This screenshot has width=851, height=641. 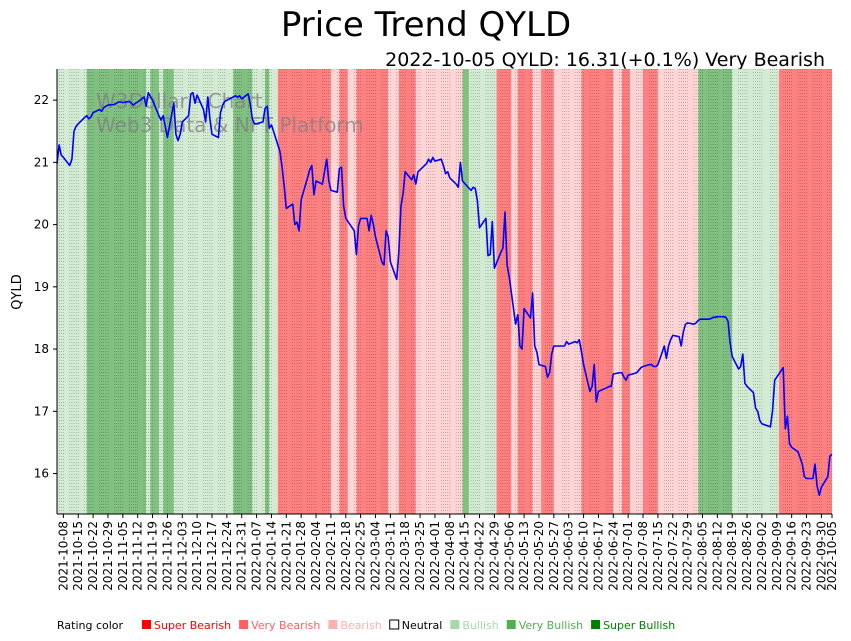 What do you see at coordinates (524, 556) in the screenshot?
I see `x-tick-label: 2022-05-13` at bounding box center [524, 556].